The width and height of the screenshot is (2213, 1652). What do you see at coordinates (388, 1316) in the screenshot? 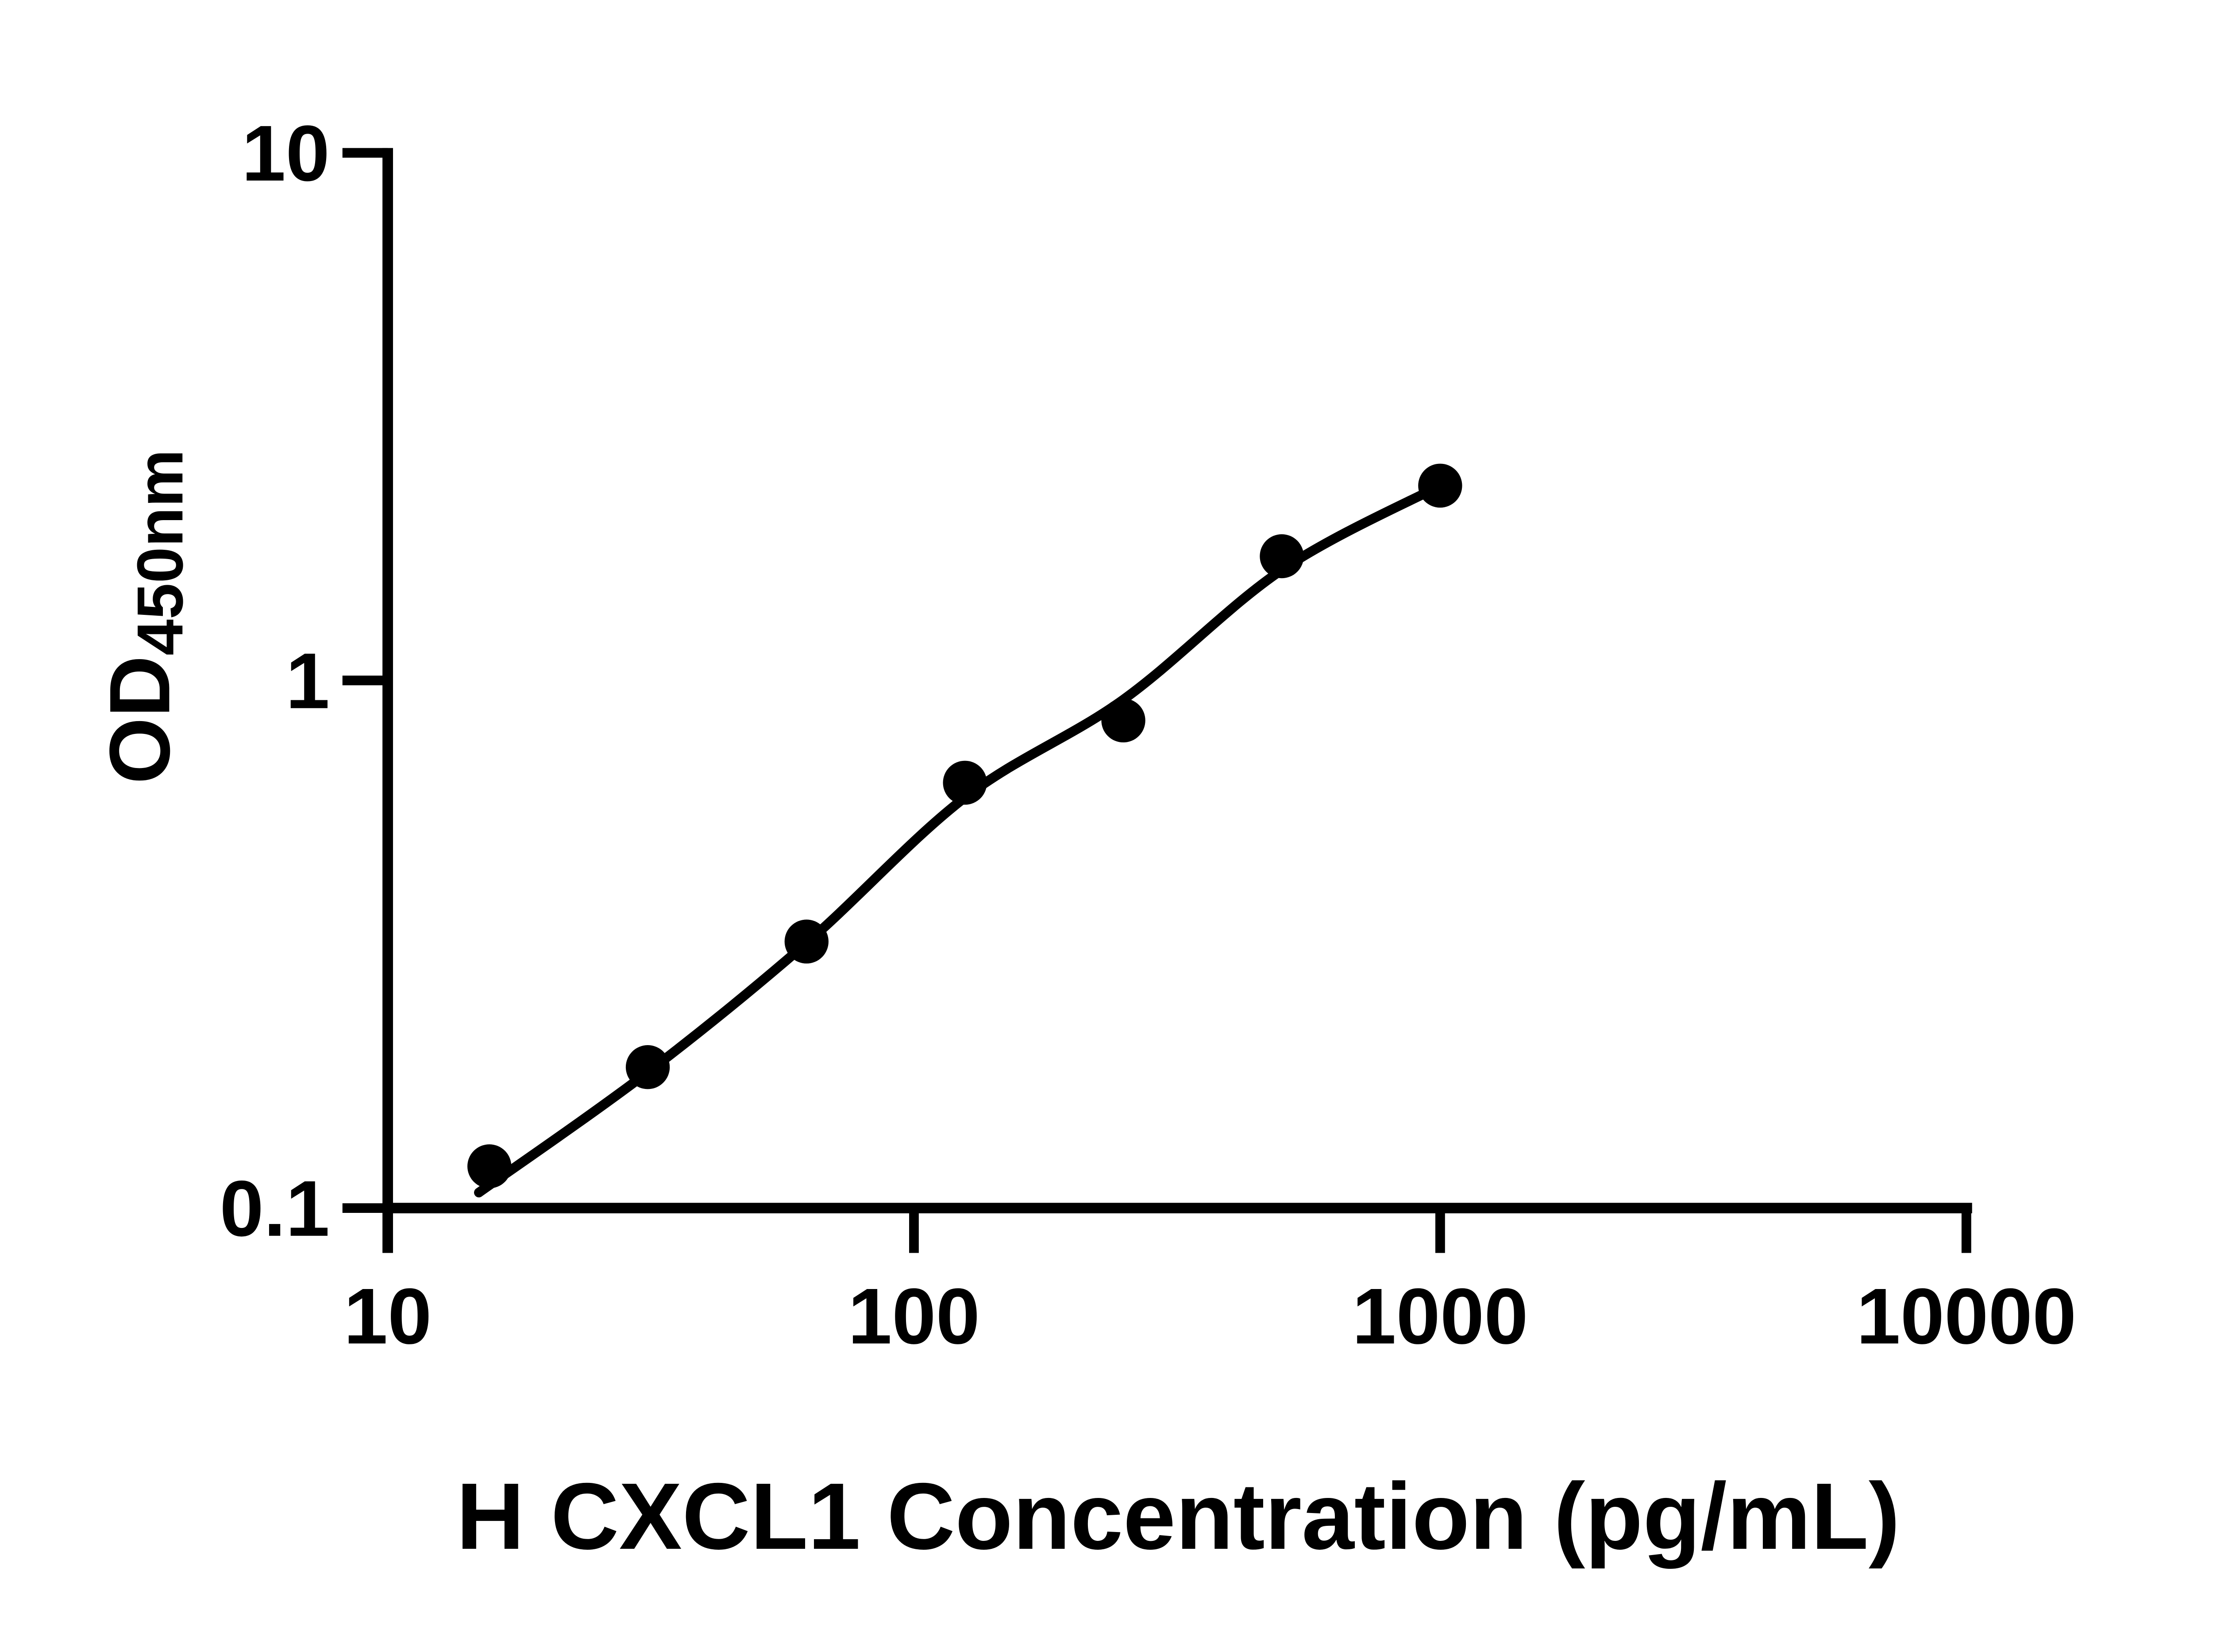
I see `x-tick-label: 10` at bounding box center [388, 1316].